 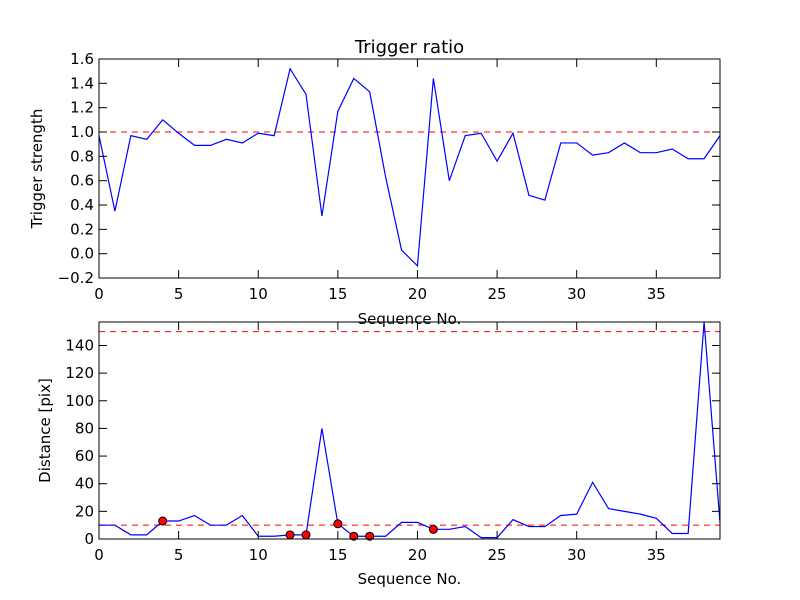 What do you see at coordinates (337, 294) in the screenshot?
I see `chart-1-x-tick-label: 15` at bounding box center [337, 294].